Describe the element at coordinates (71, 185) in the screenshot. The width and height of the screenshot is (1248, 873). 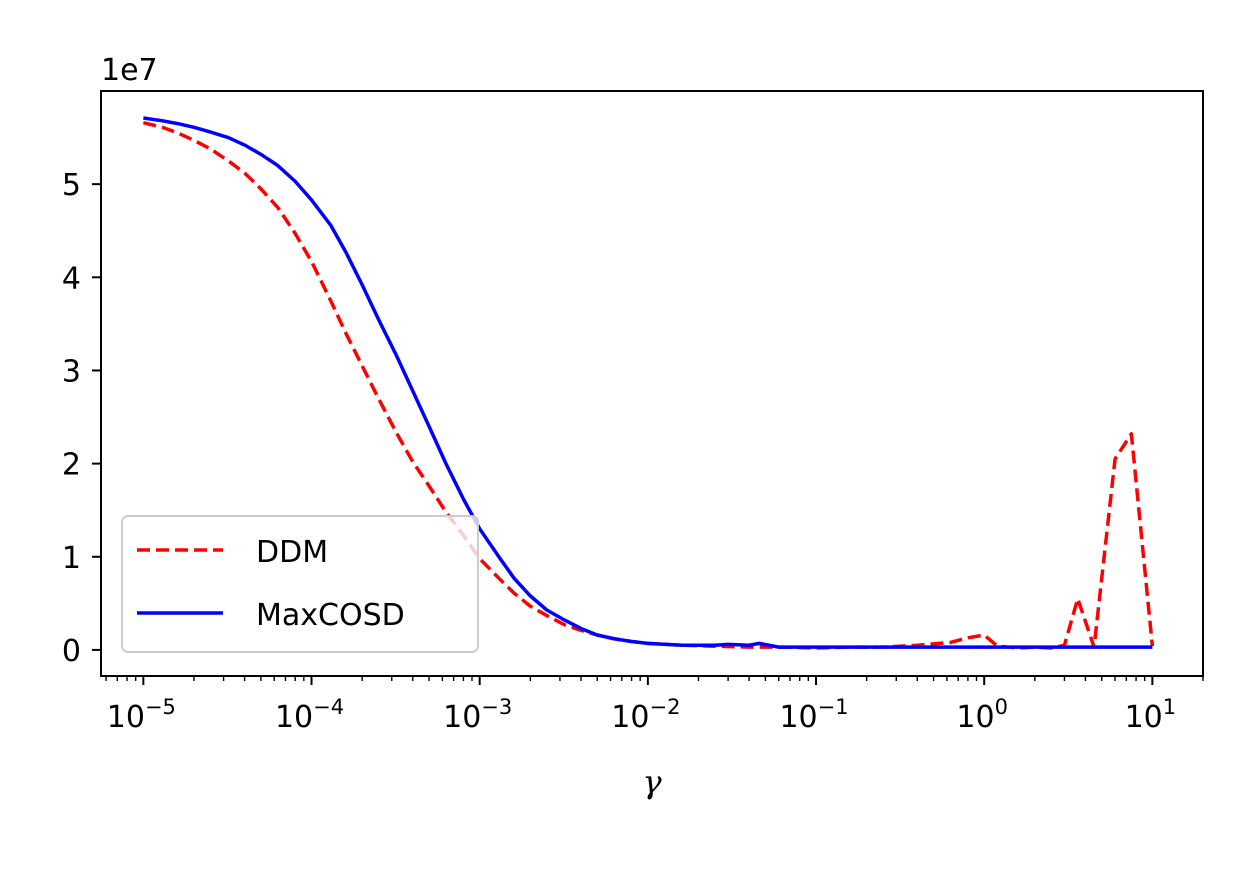
I see `y-tick-label: 5` at that location.